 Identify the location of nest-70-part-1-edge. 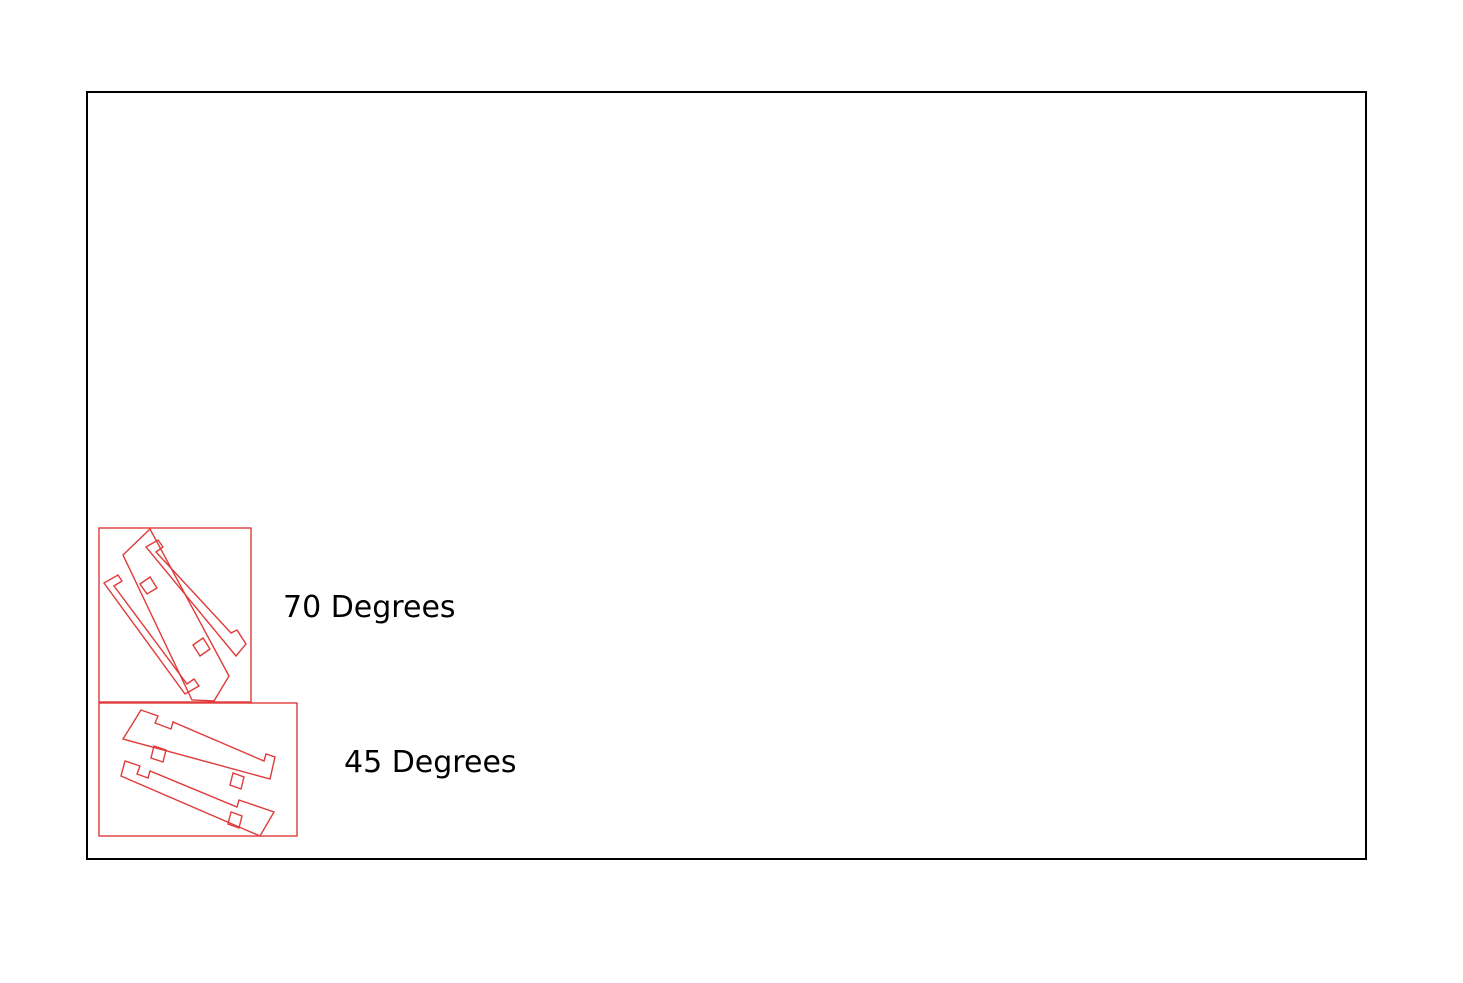
(176, 614).